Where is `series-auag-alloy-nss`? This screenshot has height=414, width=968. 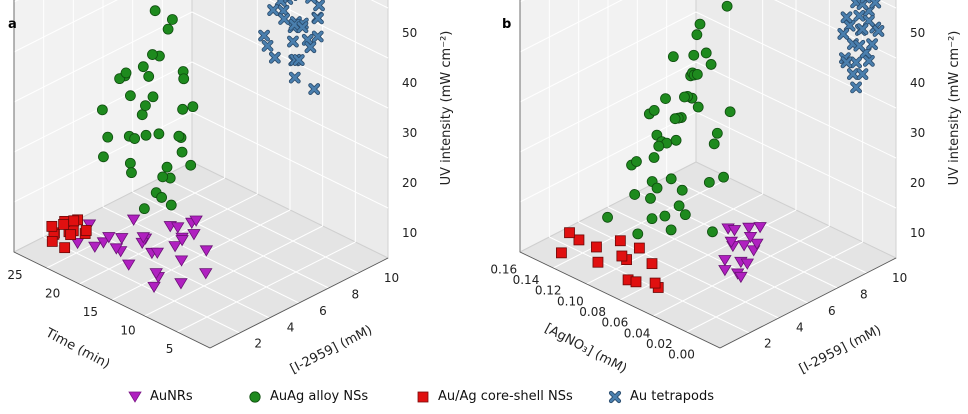
series-auag-alloy-nss is located at coordinates (147, 110).